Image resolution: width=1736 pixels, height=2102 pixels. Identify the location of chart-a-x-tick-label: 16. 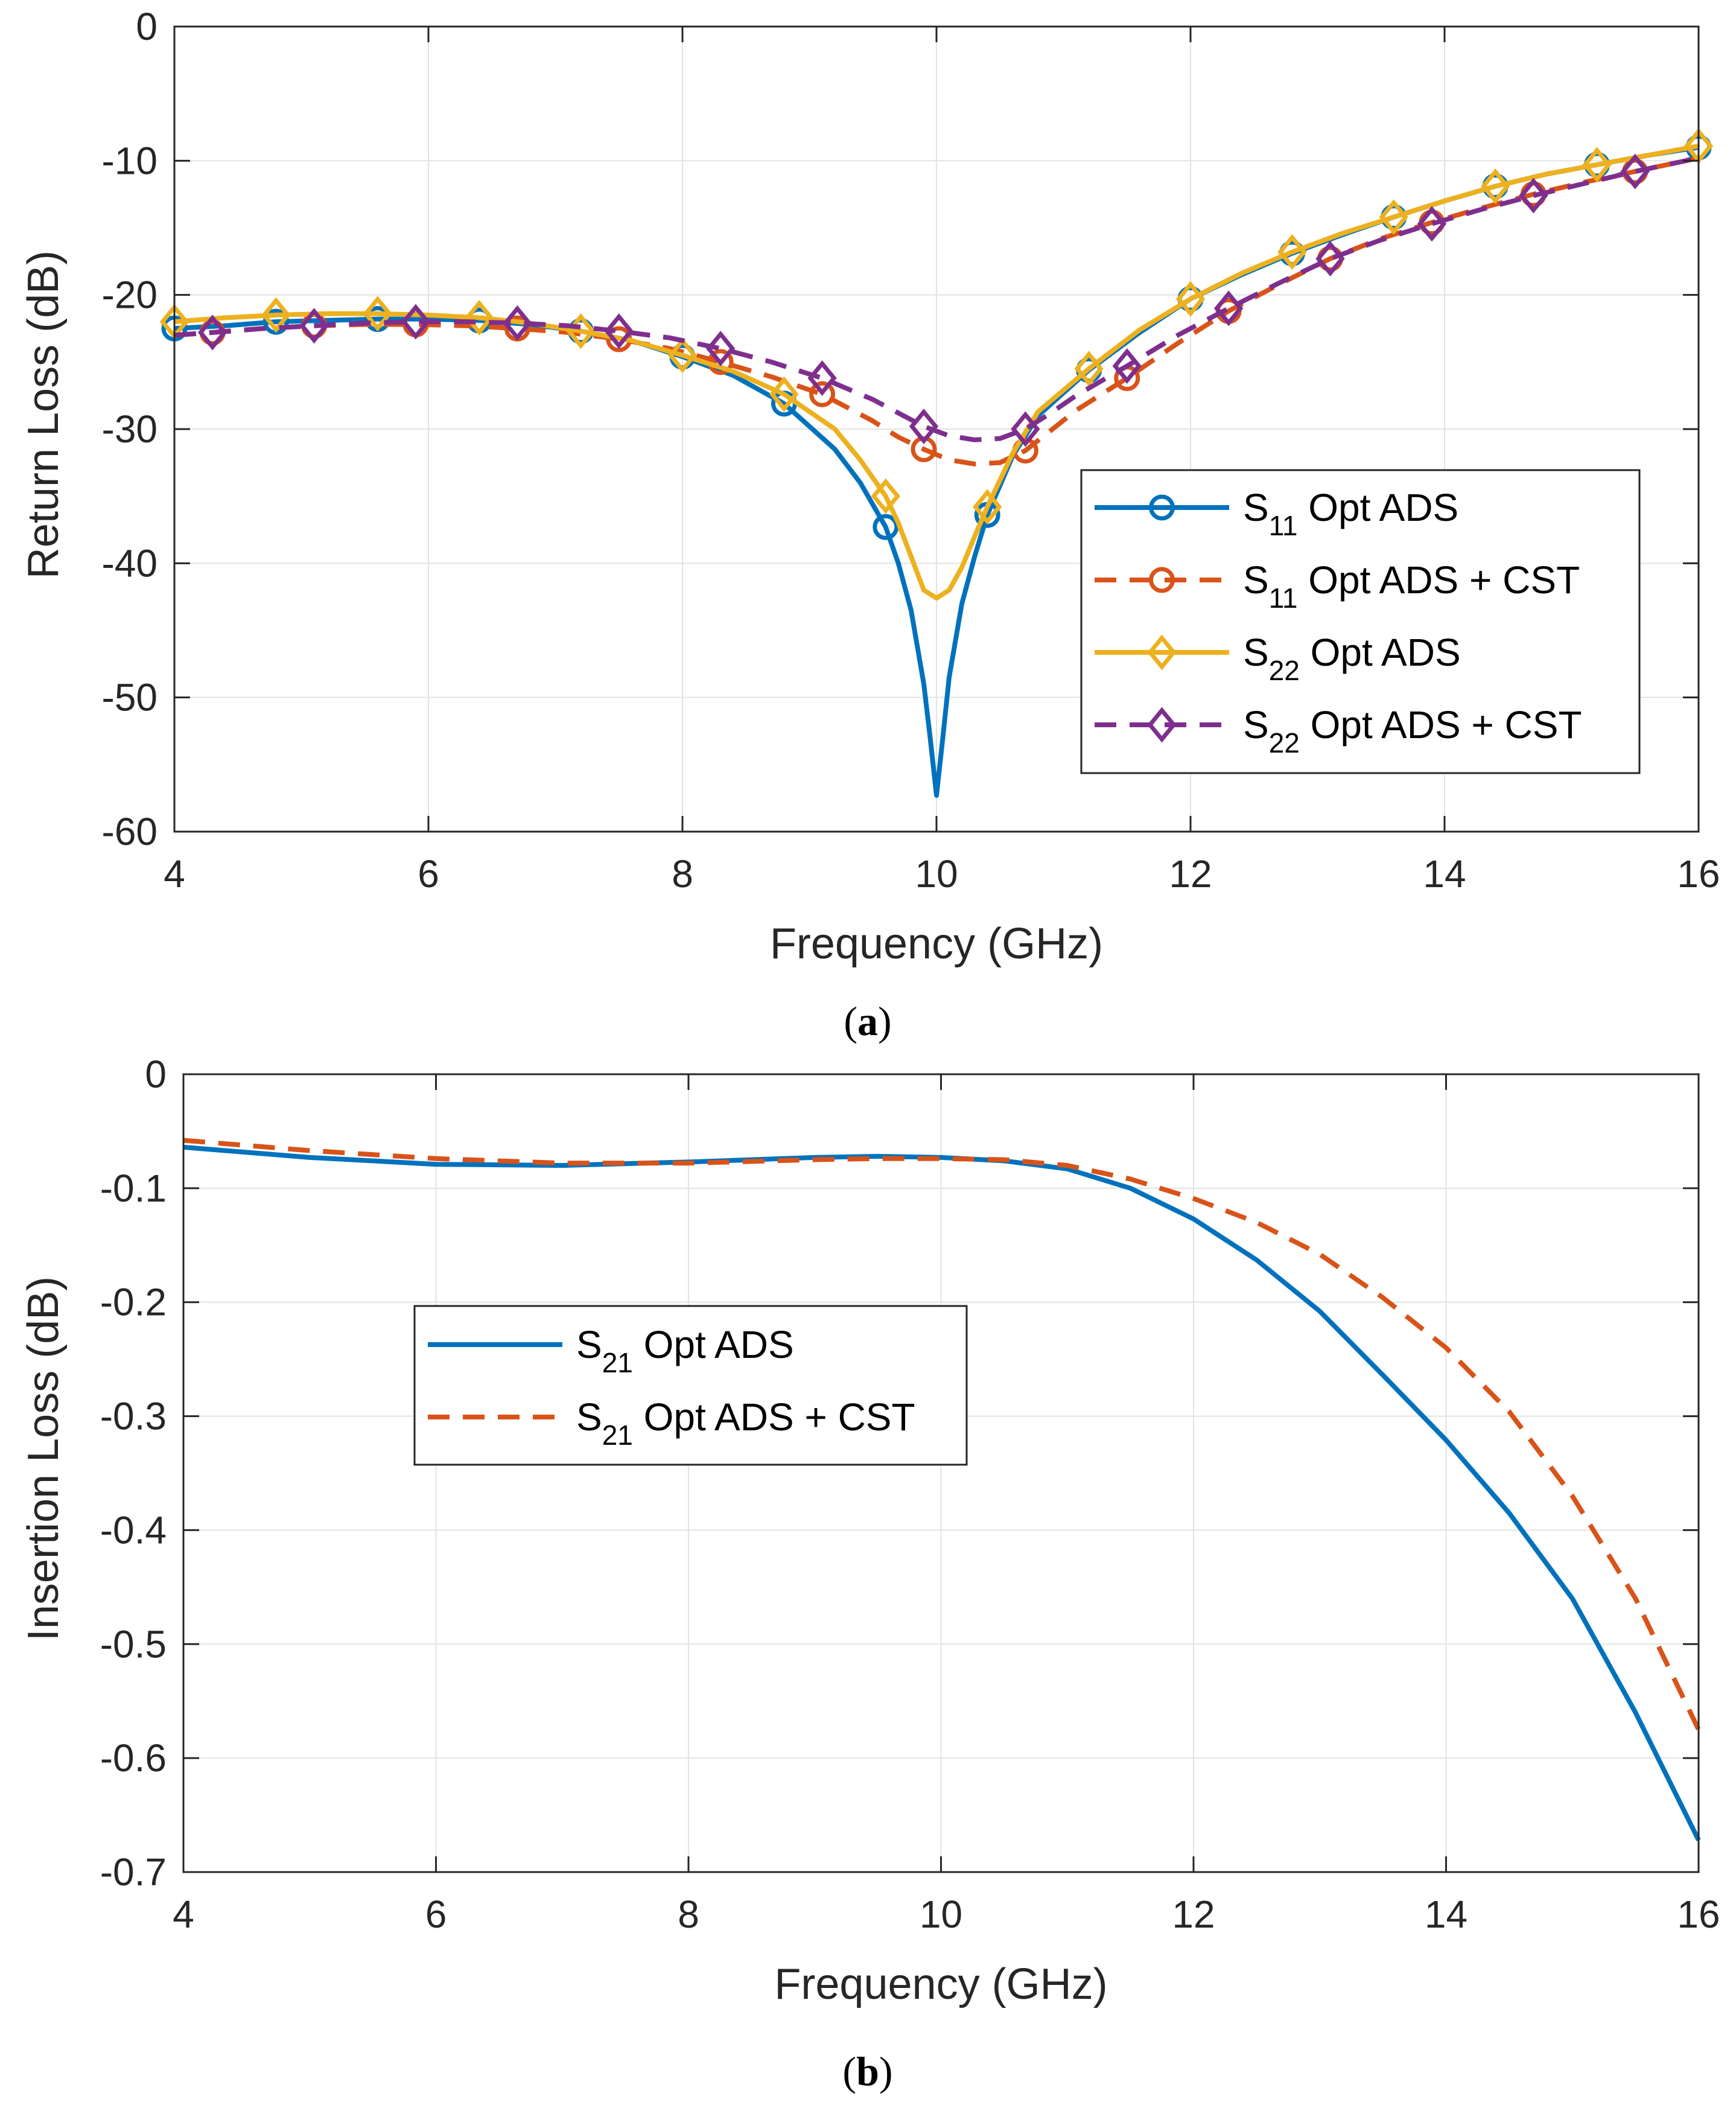
(1698, 874).